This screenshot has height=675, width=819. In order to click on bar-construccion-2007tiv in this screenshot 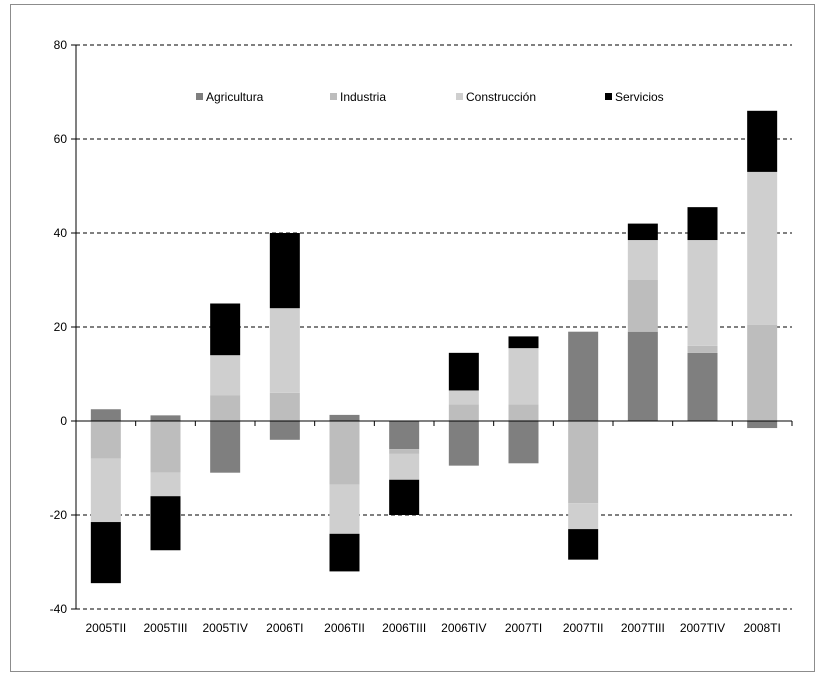, I will do `click(702, 293)`.